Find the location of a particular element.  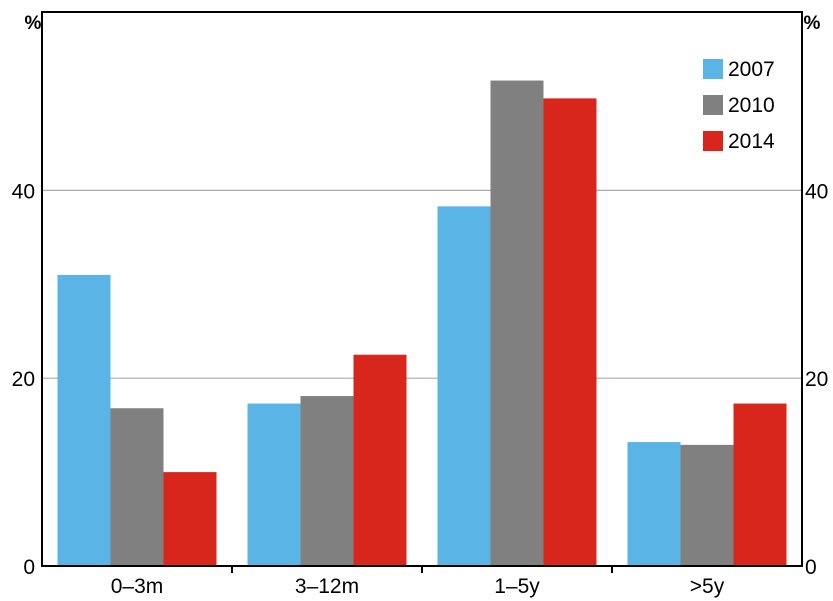

legend-label-2014: 2014 is located at coordinates (751, 141).